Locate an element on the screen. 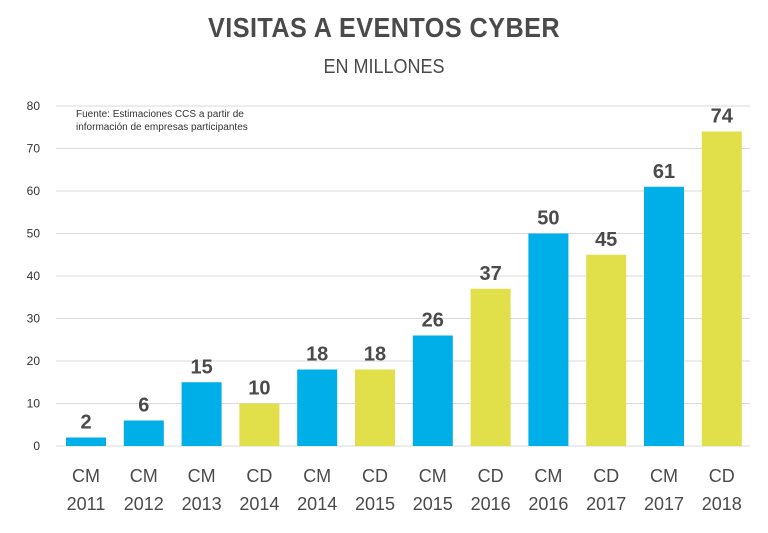 Image resolution: width=768 pixels, height=533 pixels. y-tick-label: 20 is located at coordinates (34, 361).